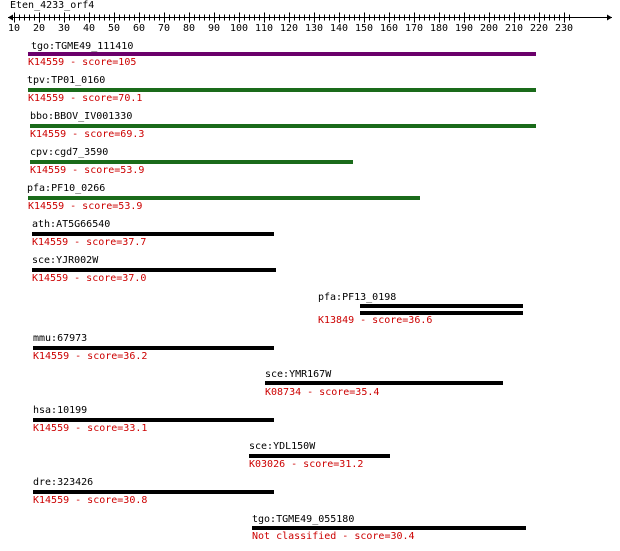 The image size is (620, 551). Describe the element at coordinates (464, 28) in the screenshot. I see `ruler-tick-label: 190` at that location.